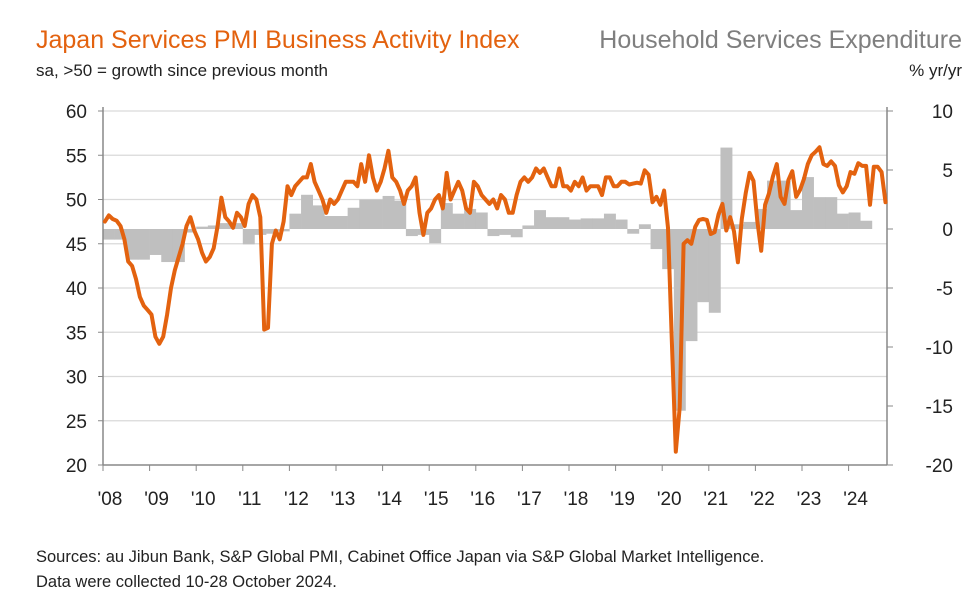  I want to click on x-tick-label: '24, so click(855, 499).